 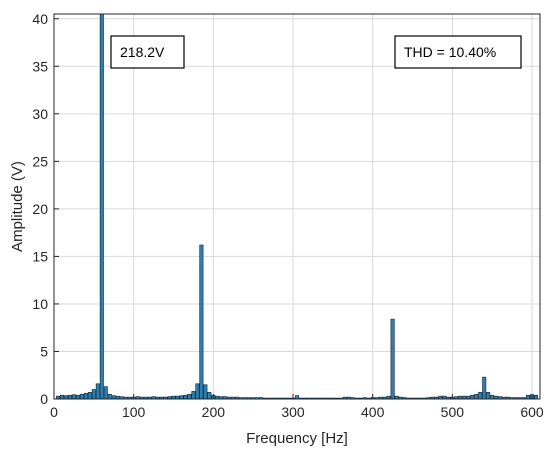 I want to click on x-tick-label: 400, so click(x=373, y=412).